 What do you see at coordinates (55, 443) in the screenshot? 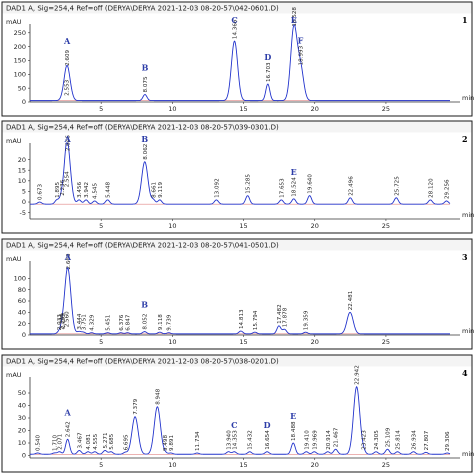
I see `peak-label: 1.710` at bounding box center [55, 443].